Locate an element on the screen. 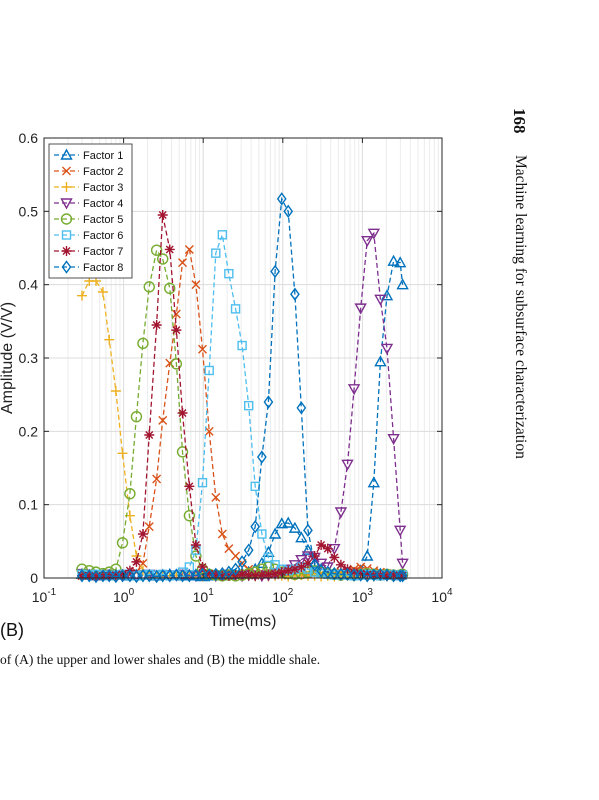  x-tick-label: 10⁰ is located at coordinates (124, 596).